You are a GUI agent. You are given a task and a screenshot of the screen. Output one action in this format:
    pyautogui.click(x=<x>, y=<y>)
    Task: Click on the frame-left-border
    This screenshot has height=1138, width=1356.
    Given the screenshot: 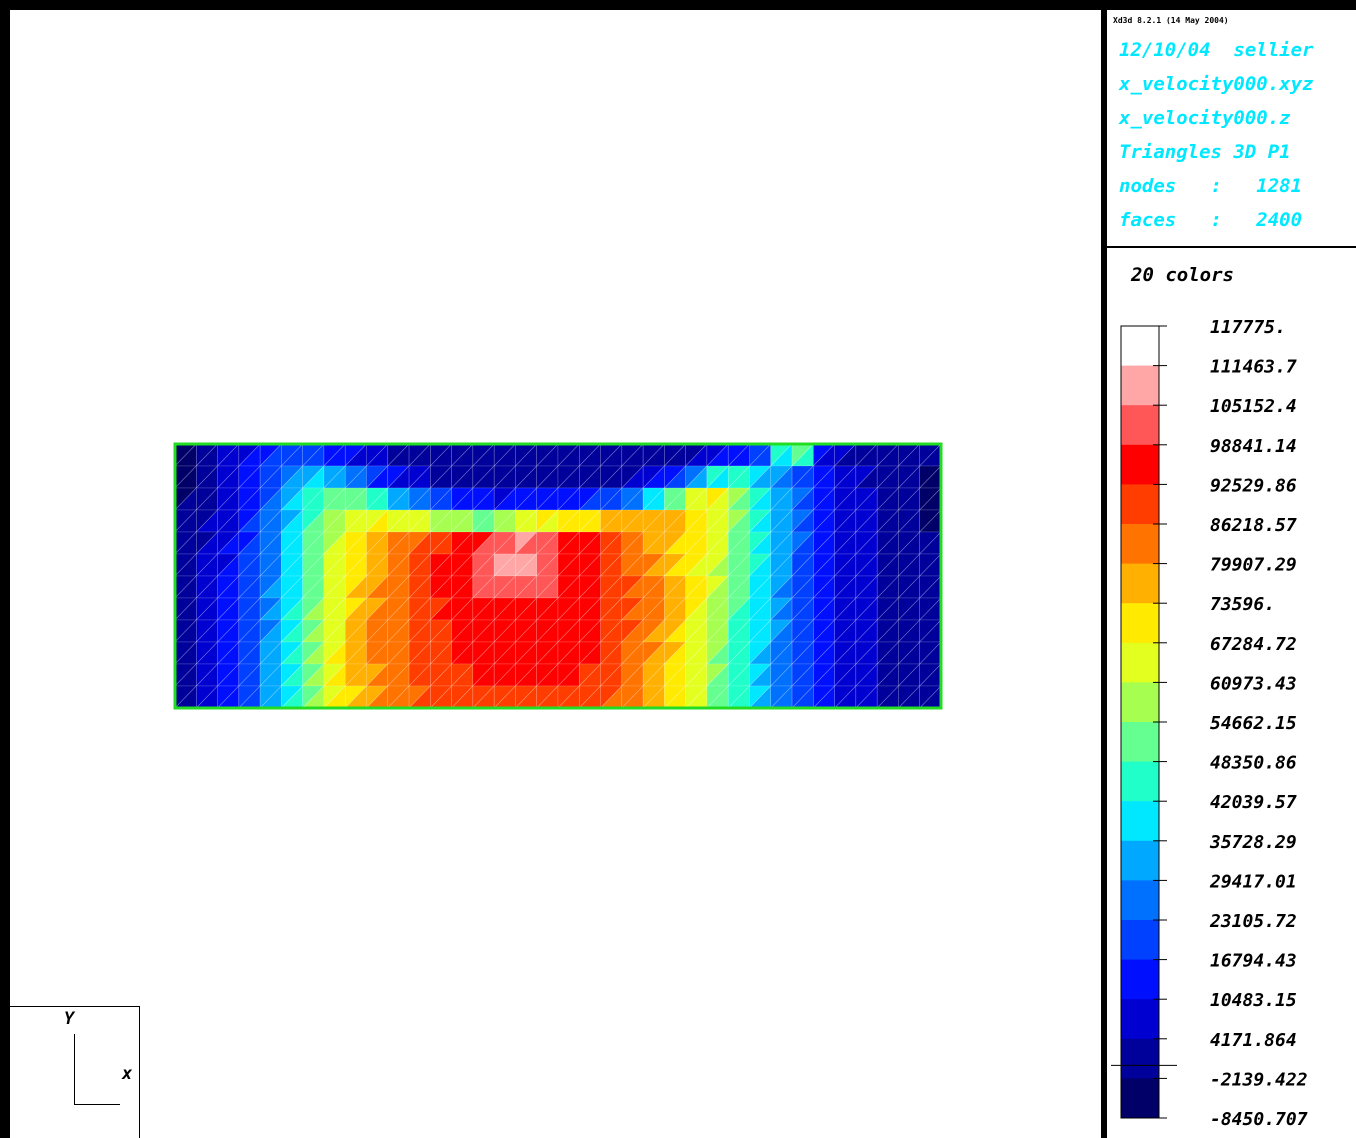 What is the action you would take?
    pyautogui.click(x=5, y=569)
    